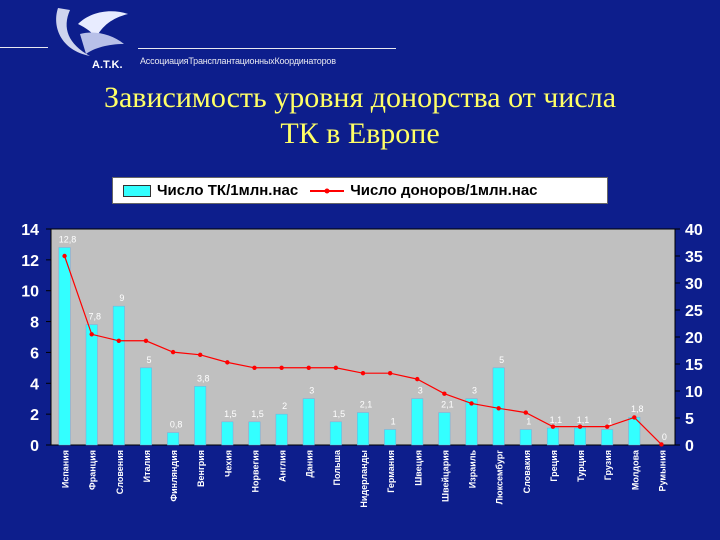 This screenshot has height=540, width=720. What do you see at coordinates (137, 190) in the screenshot?
I see `legend-bar-swatch` at bounding box center [137, 190].